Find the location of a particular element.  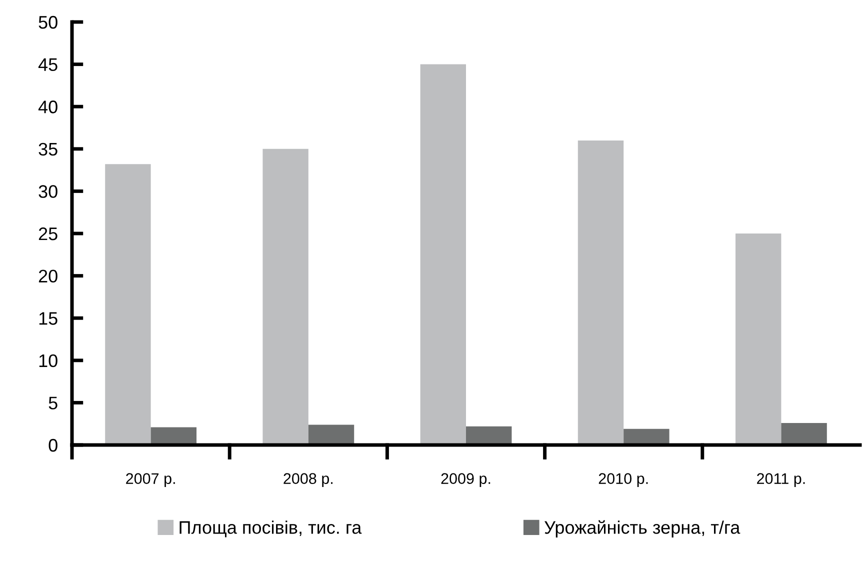

y-tick-label: 0 is located at coordinates (53, 445).